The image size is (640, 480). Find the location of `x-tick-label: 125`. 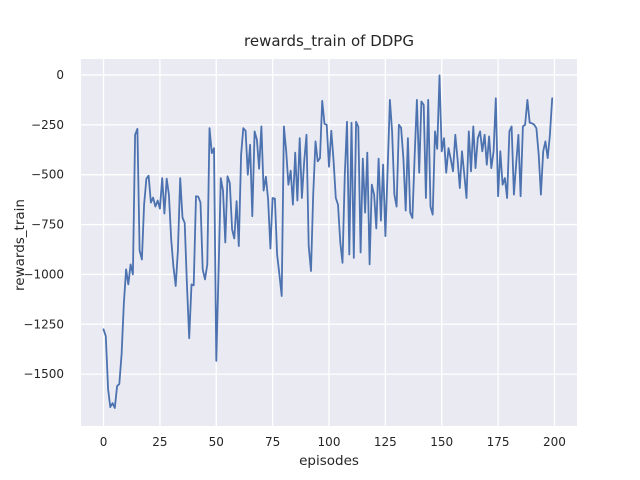

x-tick-label: 125 is located at coordinates (385, 442).